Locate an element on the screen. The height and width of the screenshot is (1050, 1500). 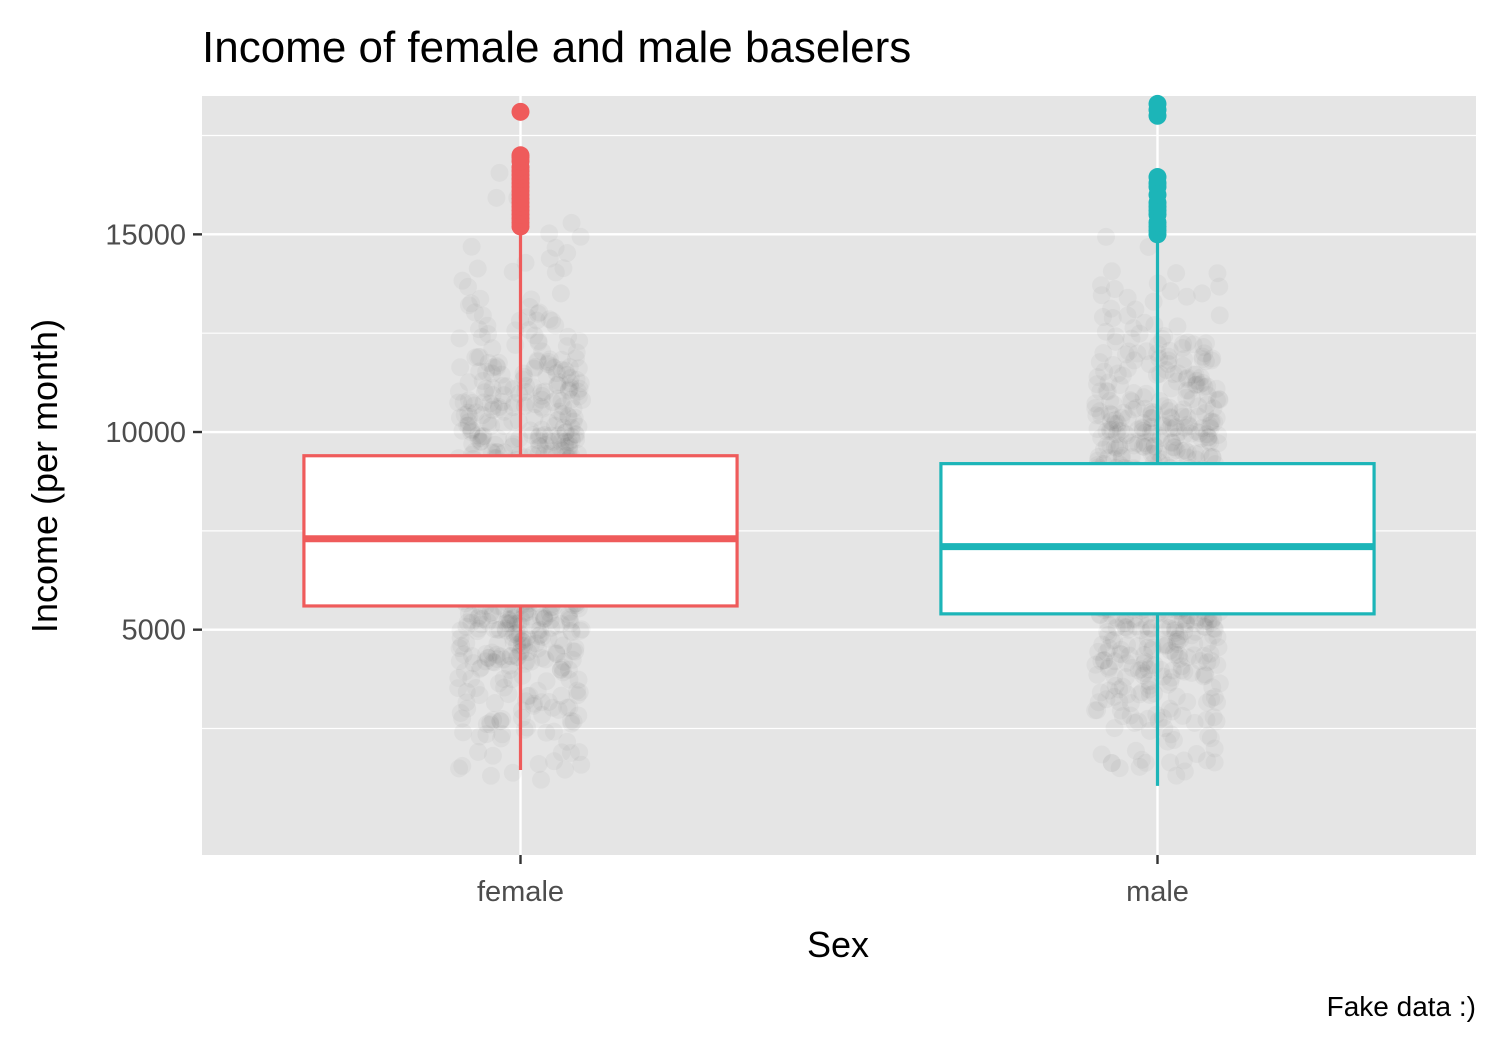
x-tick-label-female: female is located at coordinates (520, 892).